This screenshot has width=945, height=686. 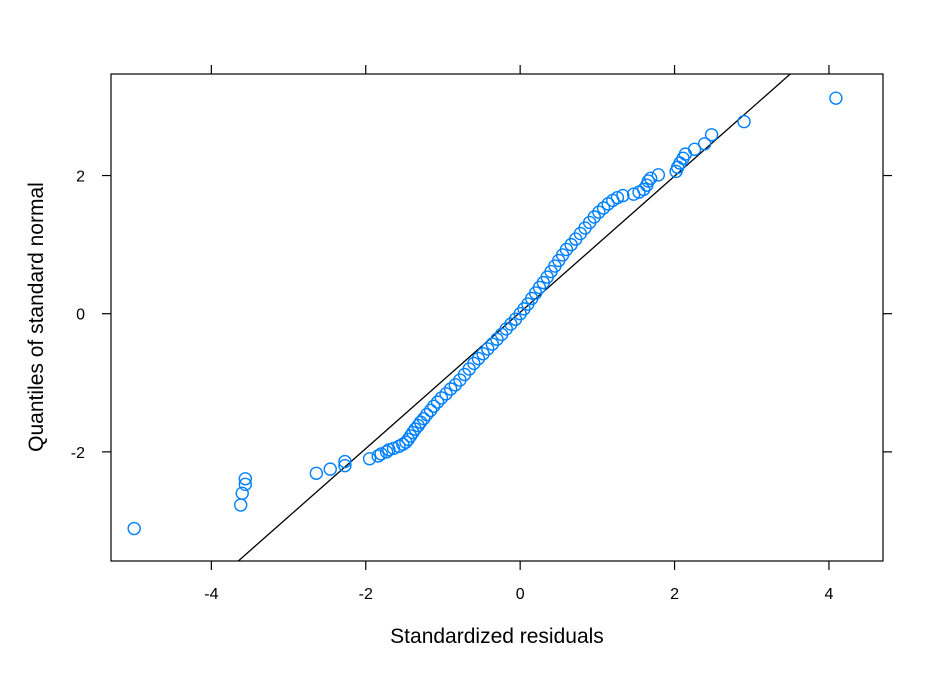 I want to click on x-tick-label: 0, so click(x=520, y=594).